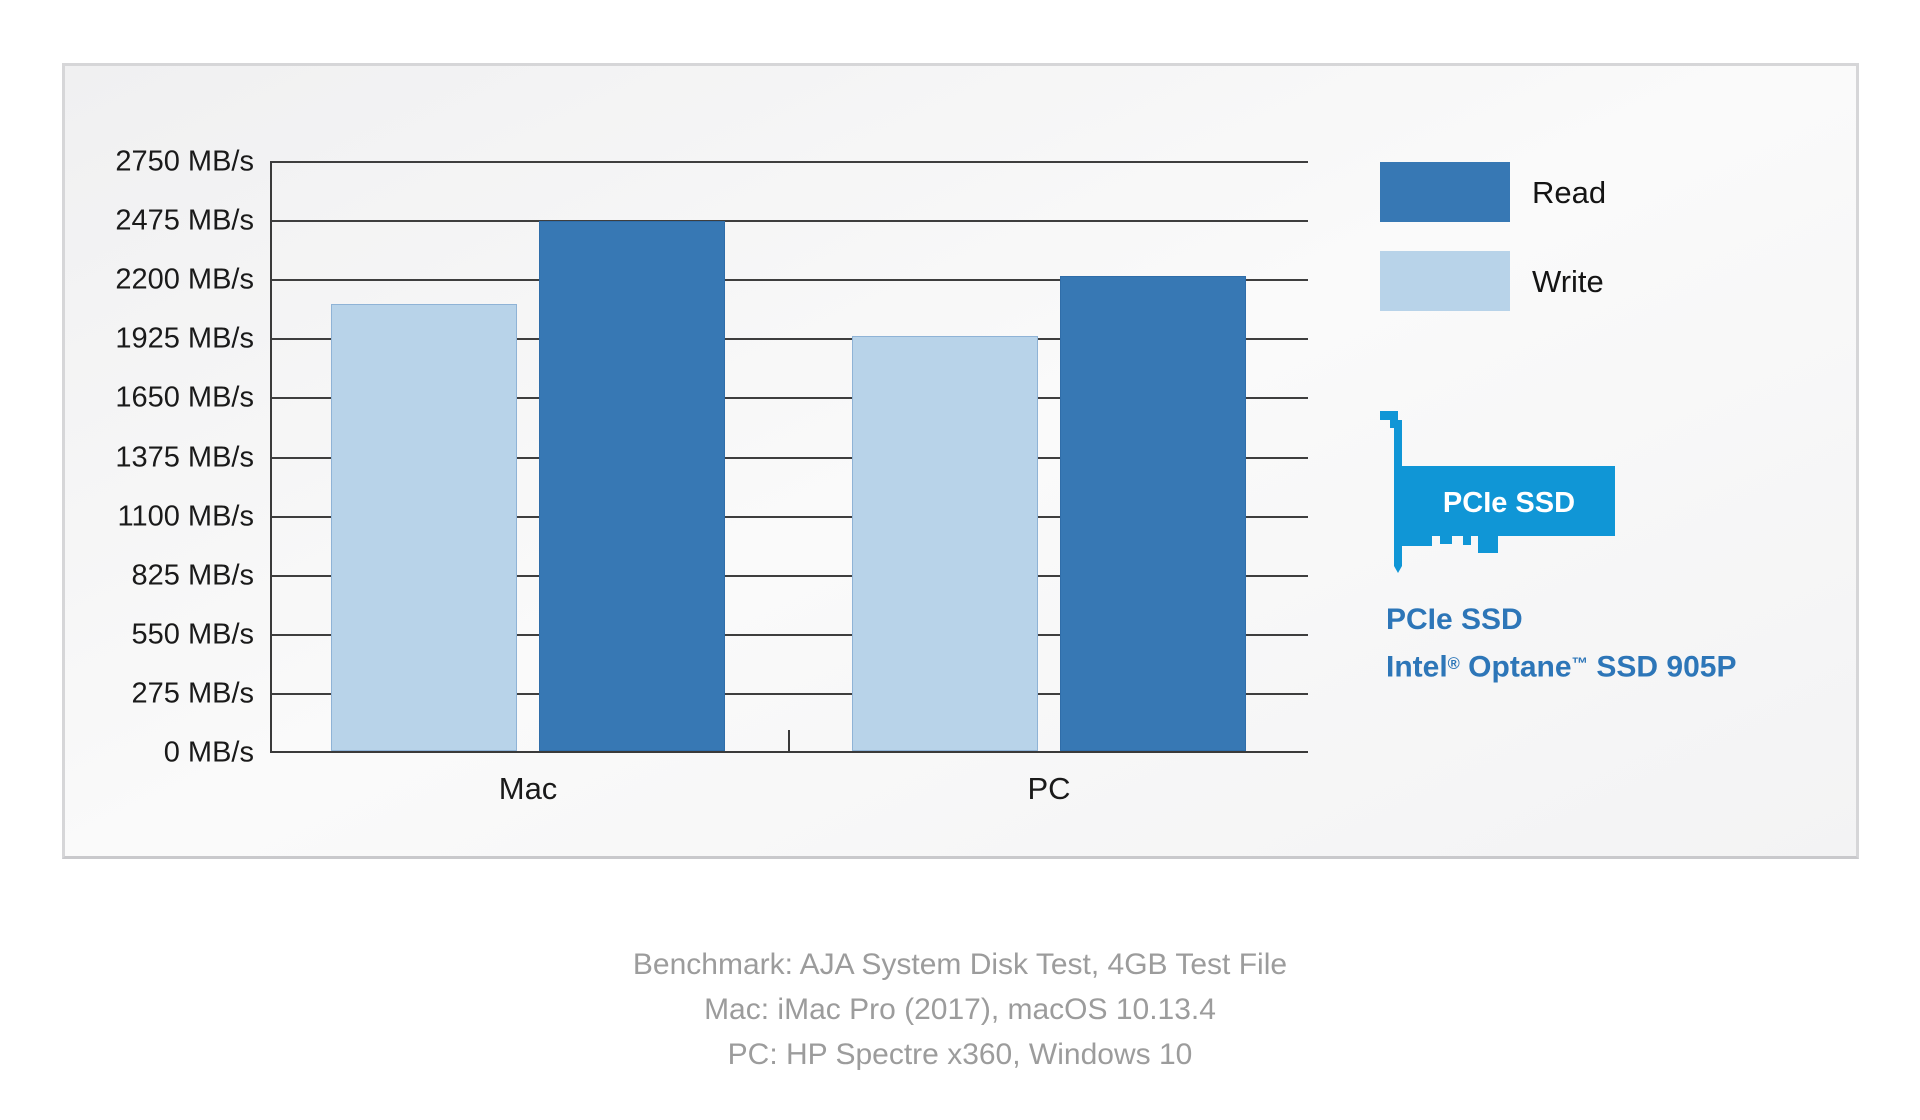  I want to click on y-axis-tick-label: 1925 MB/s, so click(184, 338).